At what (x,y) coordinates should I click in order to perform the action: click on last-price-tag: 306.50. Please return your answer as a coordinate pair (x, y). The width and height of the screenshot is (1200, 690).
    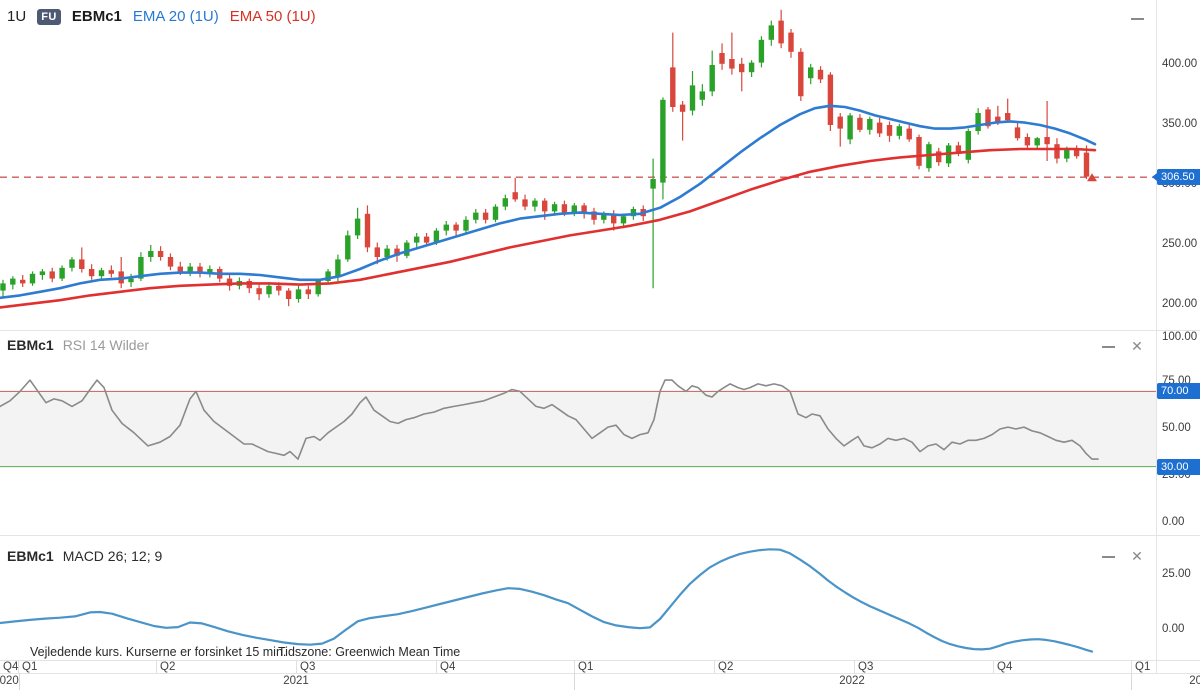
    Looking at the image, I should click on (1176, 177).